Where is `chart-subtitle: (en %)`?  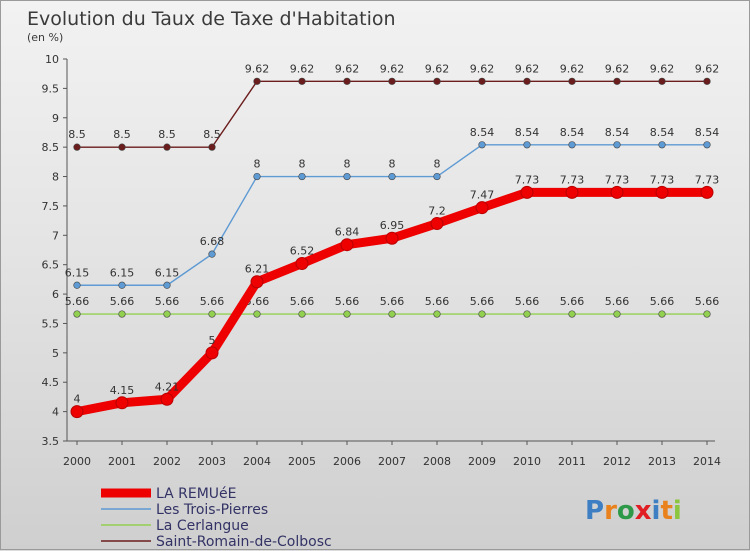 chart-subtitle: (en %) is located at coordinates (45, 37).